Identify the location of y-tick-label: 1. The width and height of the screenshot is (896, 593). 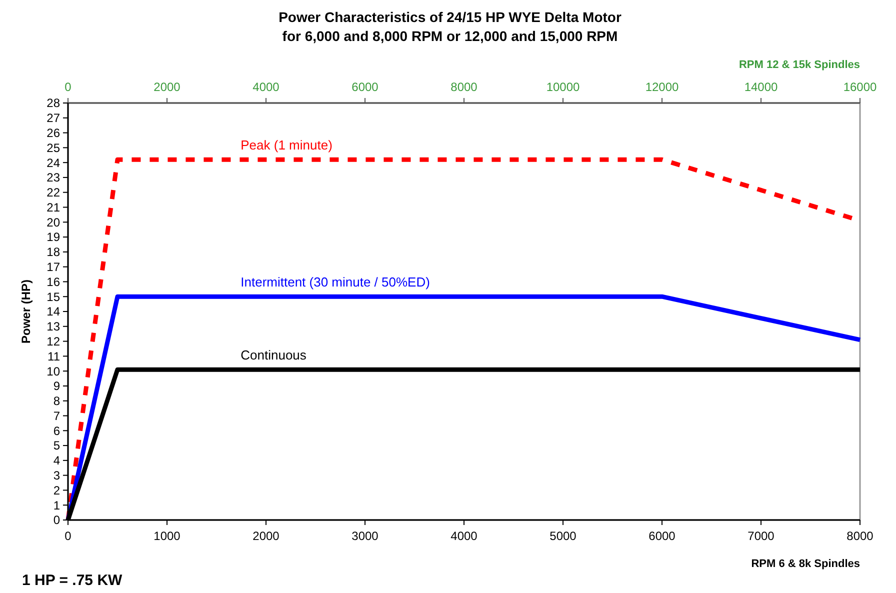
(56, 505).